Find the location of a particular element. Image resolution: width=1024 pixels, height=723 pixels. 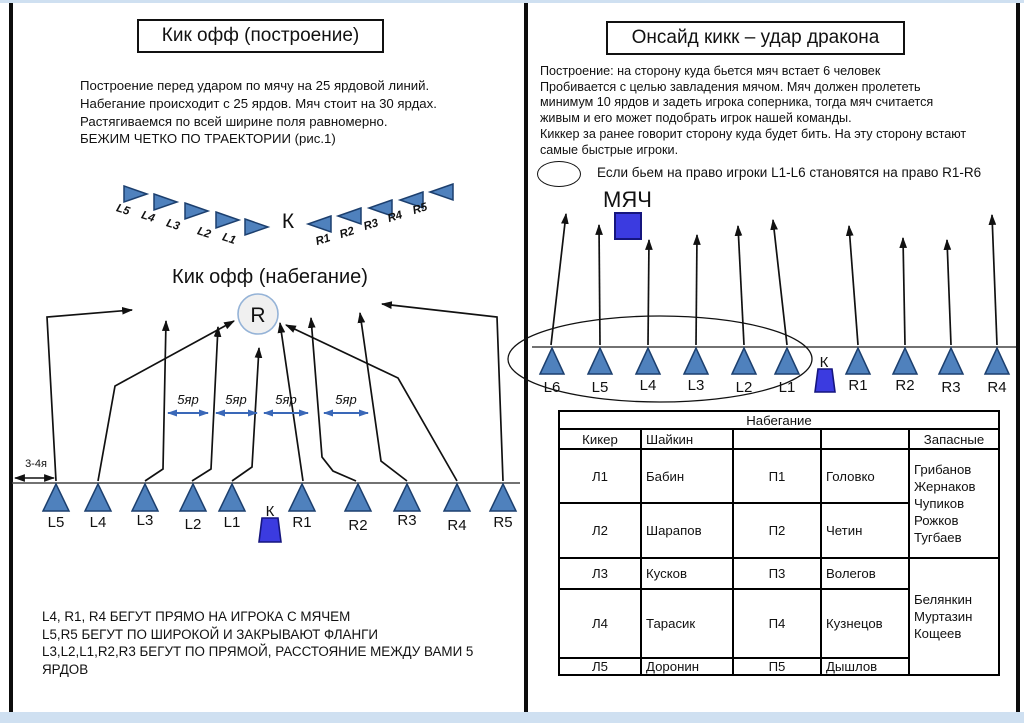

player-triangle-R4 is located at coordinates (410, 200).